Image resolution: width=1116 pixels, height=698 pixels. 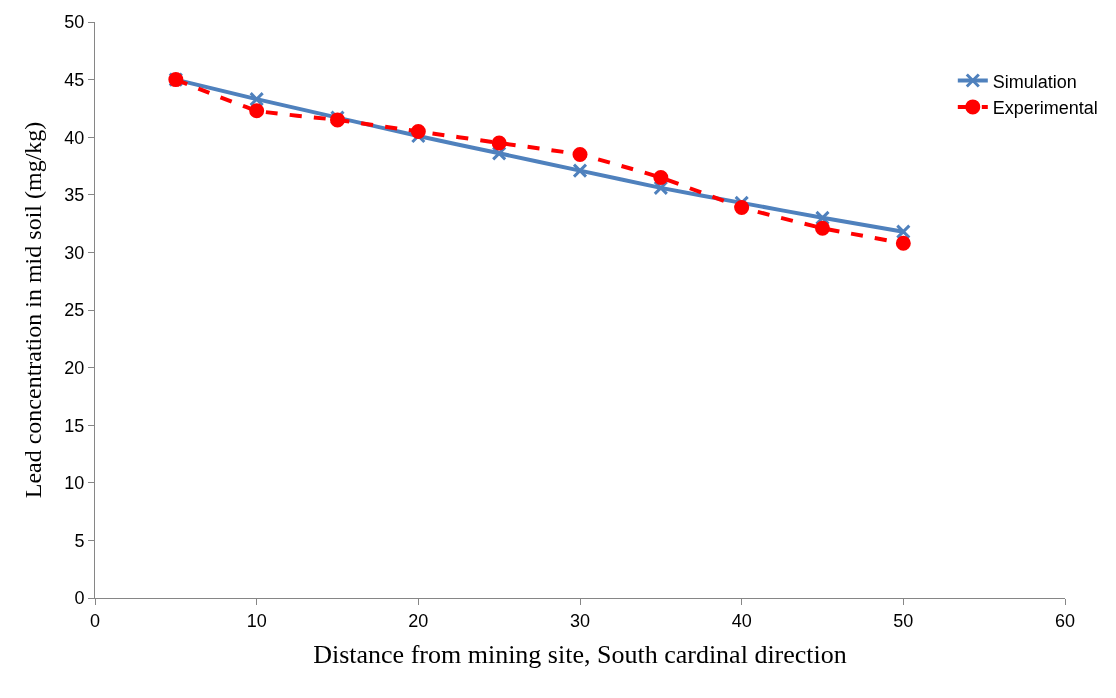 What do you see at coordinates (74, 79) in the screenshot?
I see `y-tick-label: 45` at bounding box center [74, 79].